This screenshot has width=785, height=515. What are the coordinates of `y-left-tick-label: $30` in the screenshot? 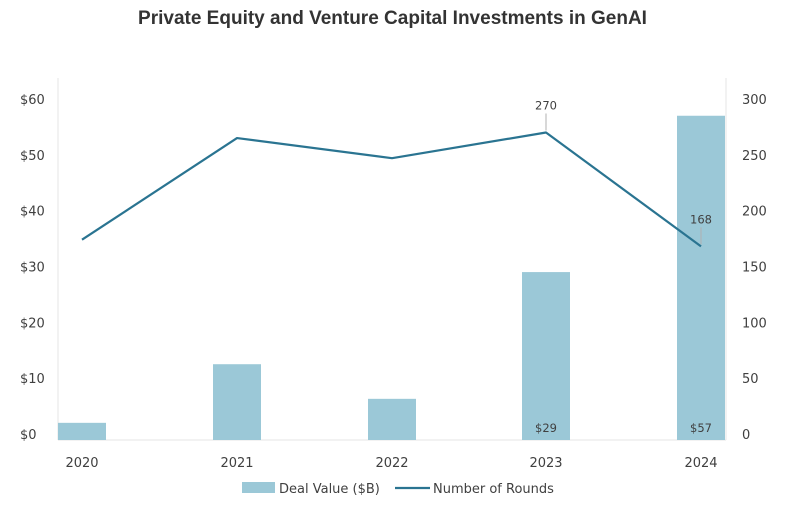 It's located at (32, 268).